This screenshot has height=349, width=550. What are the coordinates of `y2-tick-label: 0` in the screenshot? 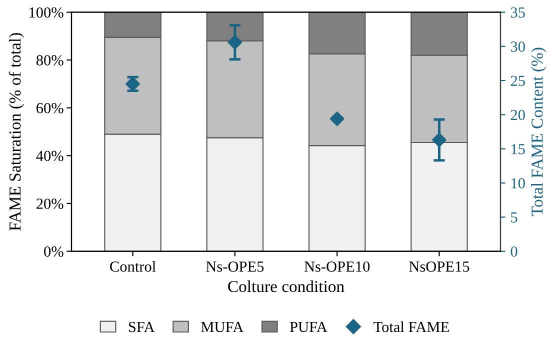 It's located at (514, 251).